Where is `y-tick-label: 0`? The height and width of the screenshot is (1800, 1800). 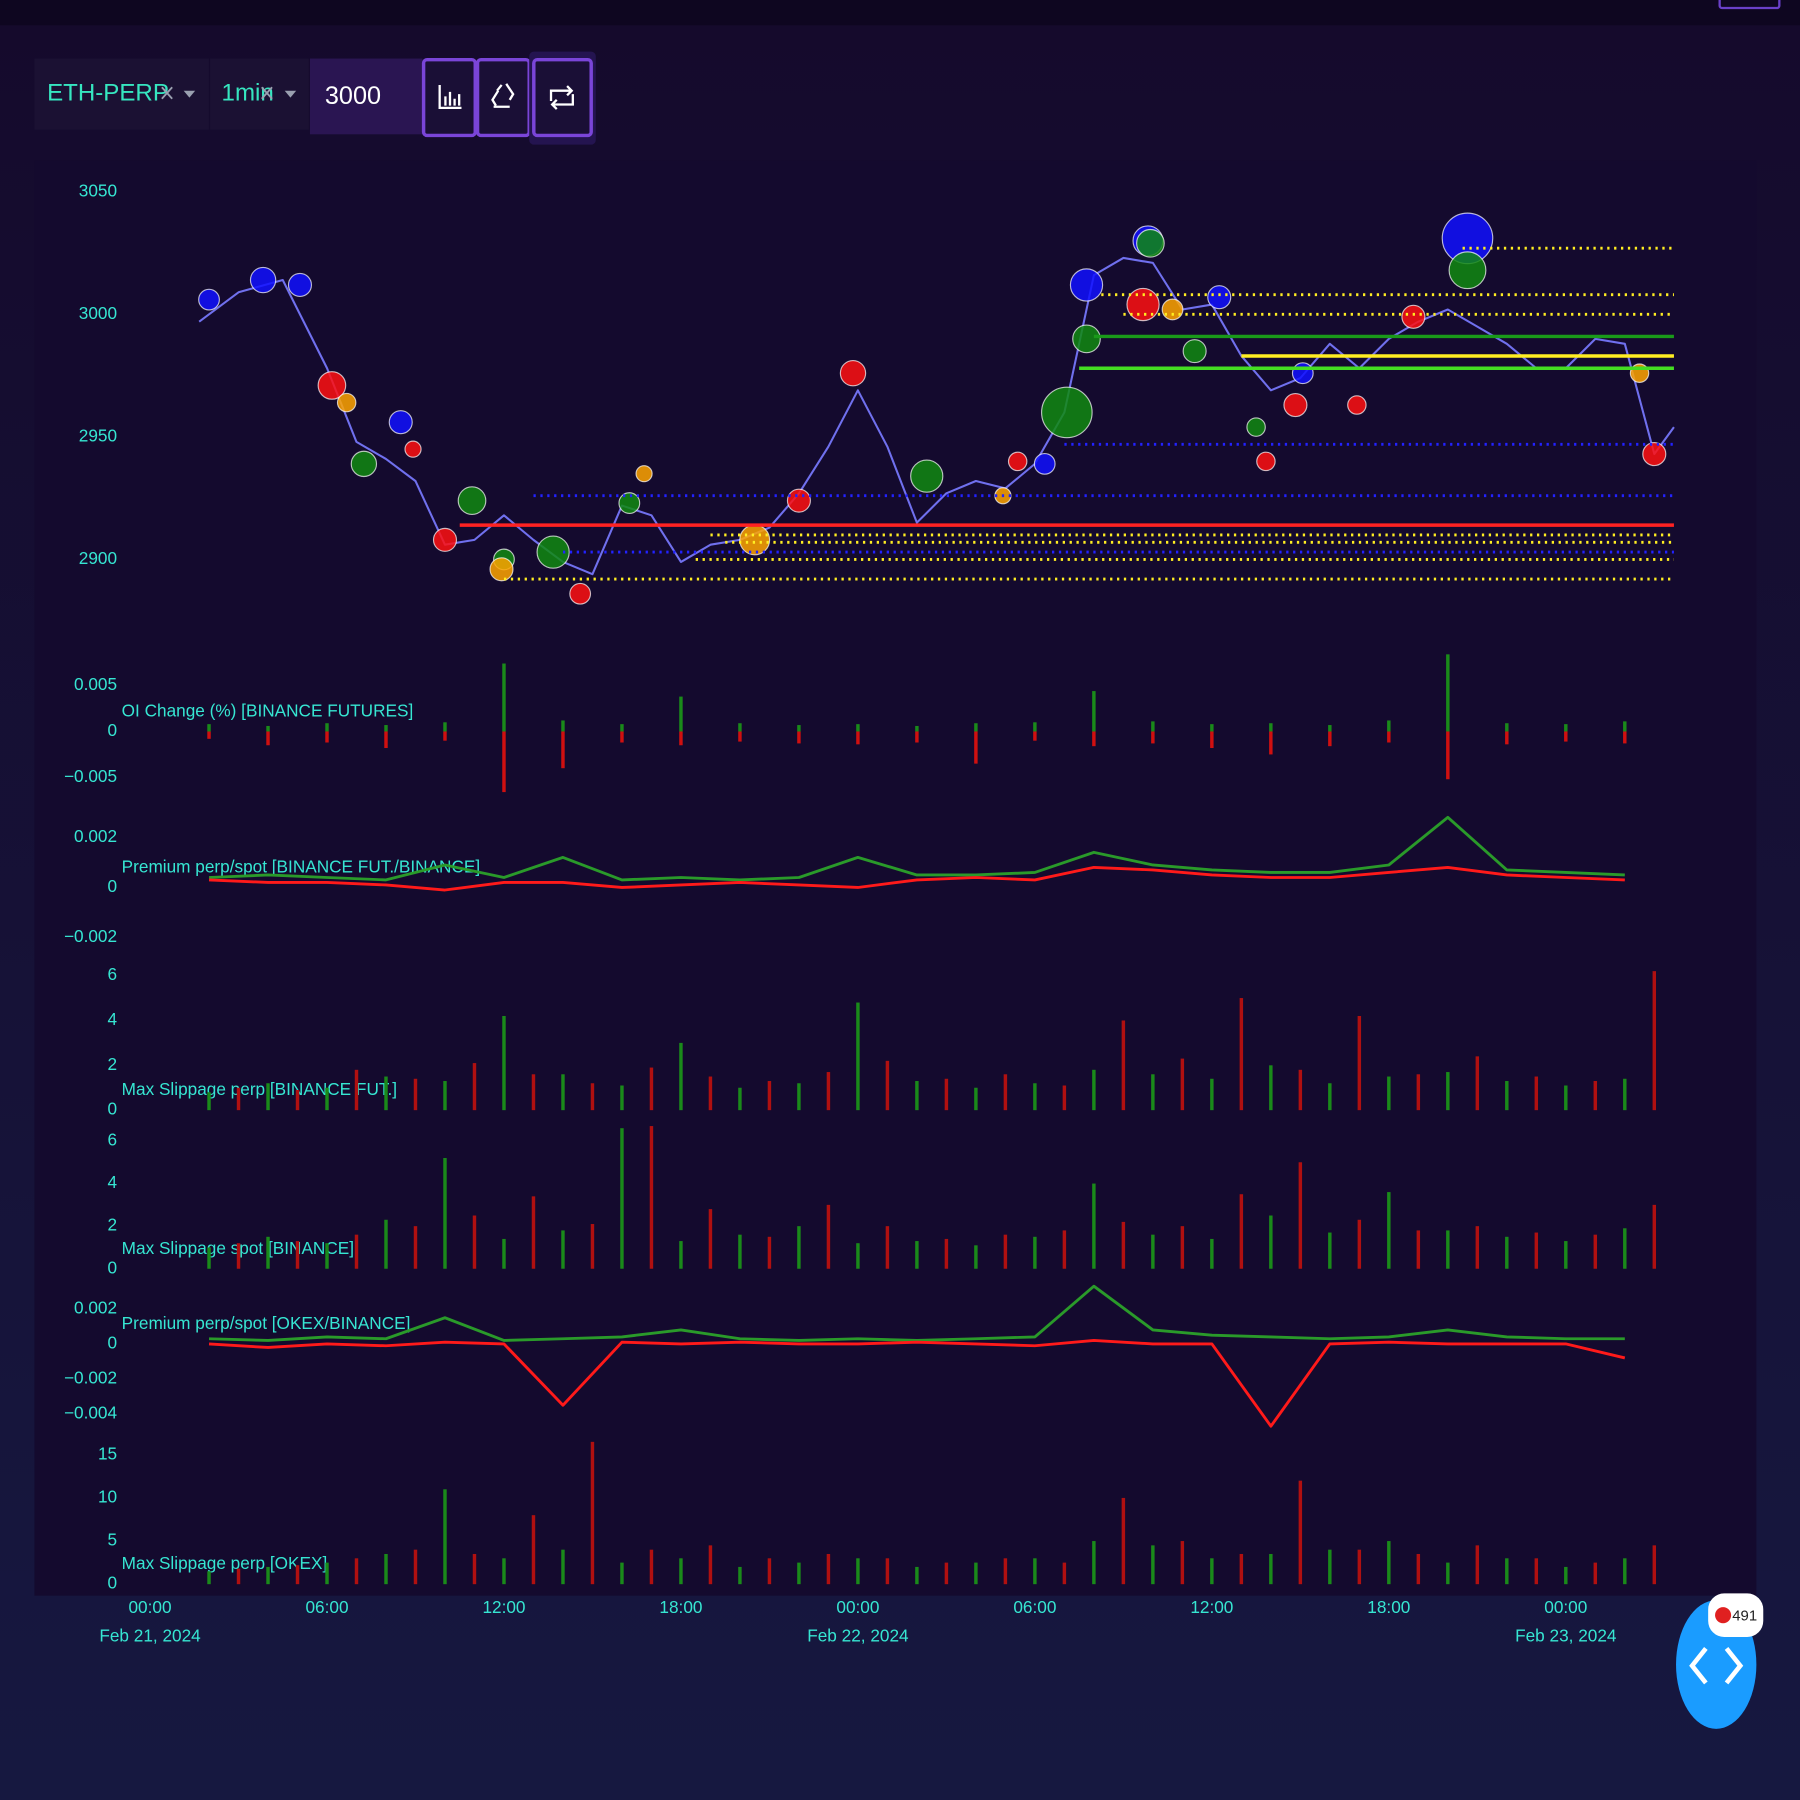
y-tick-label: 0 is located at coordinates (113, 1342).